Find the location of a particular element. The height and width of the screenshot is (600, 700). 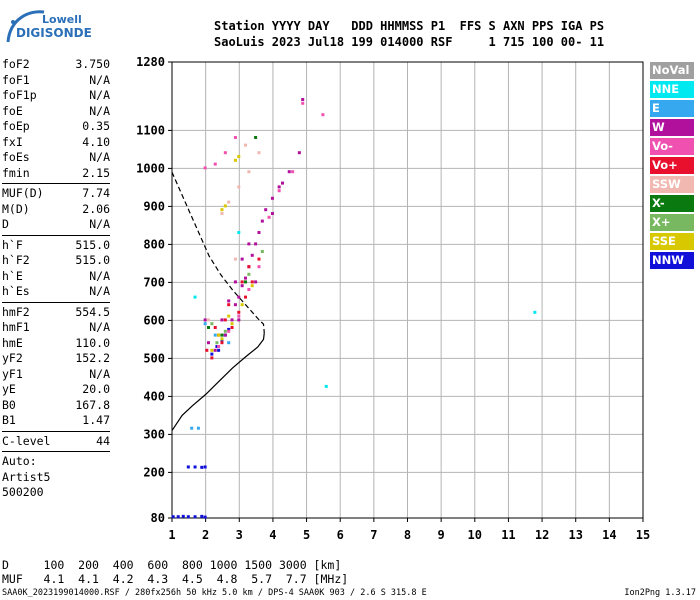

y-tick-label: 700 is located at coordinates (154, 282).